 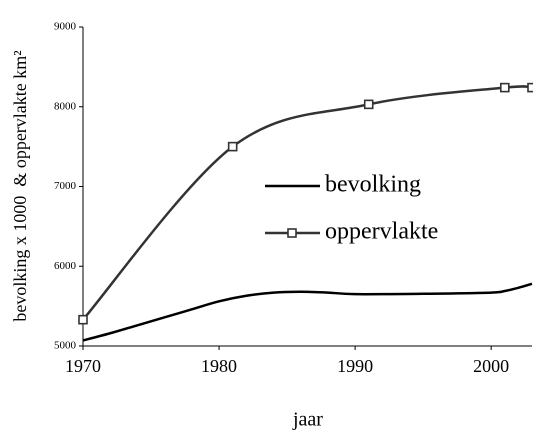 I want to click on x-tick-label: 1980, so click(x=219, y=366).